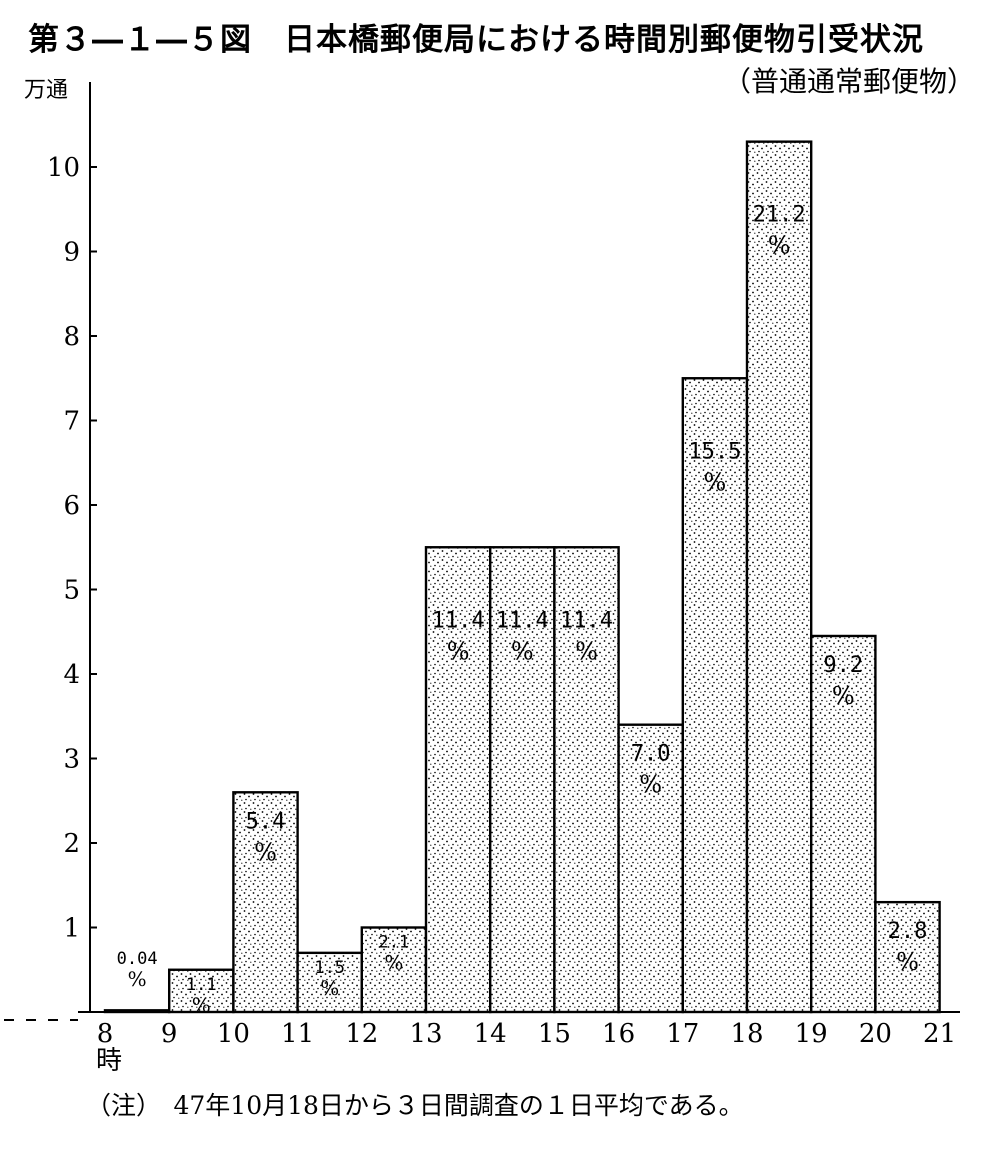 The width and height of the screenshot is (993, 1153). What do you see at coordinates (458, 651) in the screenshot?
I see `percent-sign-13-14: %` at bounding box center [458, 651].